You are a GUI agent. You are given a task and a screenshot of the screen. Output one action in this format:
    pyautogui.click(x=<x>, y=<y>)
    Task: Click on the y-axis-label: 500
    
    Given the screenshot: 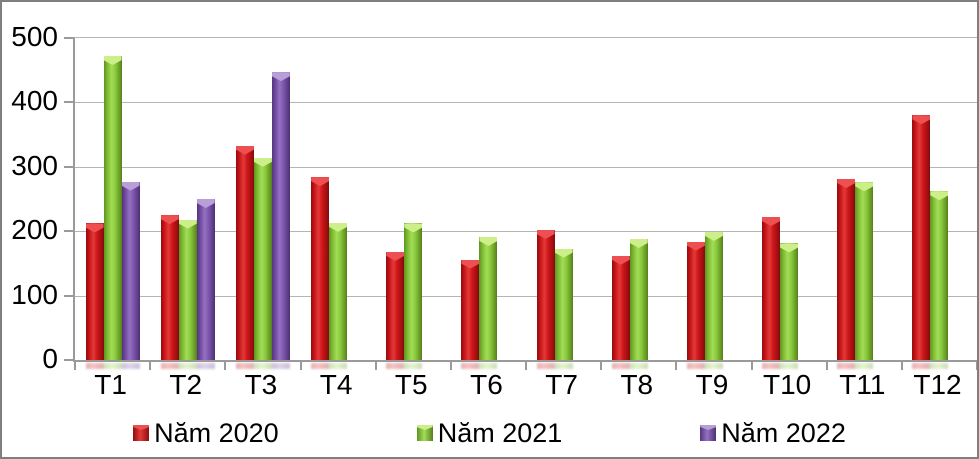 What is the action you would take?
    pyautogui.click(x=34, y=36)
    